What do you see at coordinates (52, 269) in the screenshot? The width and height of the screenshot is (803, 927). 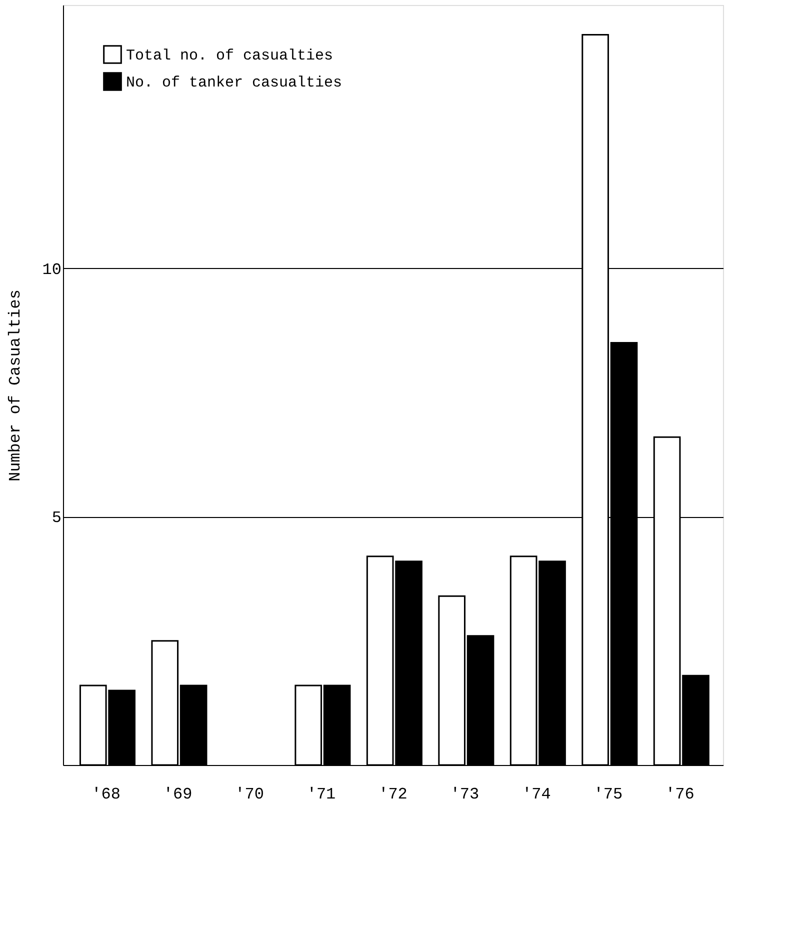 I see `y-tick-label: 10` at bounding box center [52, 269].